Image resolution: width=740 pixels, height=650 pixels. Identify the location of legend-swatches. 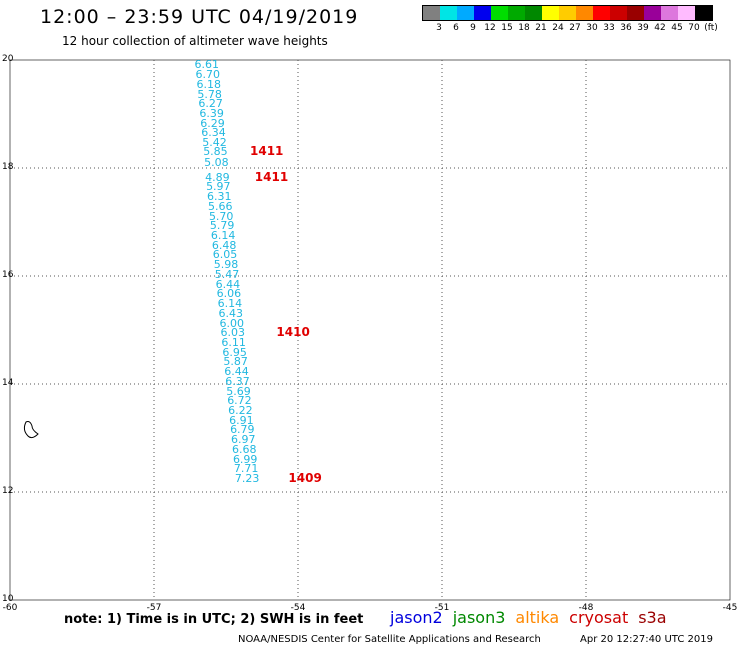
(567, 13).